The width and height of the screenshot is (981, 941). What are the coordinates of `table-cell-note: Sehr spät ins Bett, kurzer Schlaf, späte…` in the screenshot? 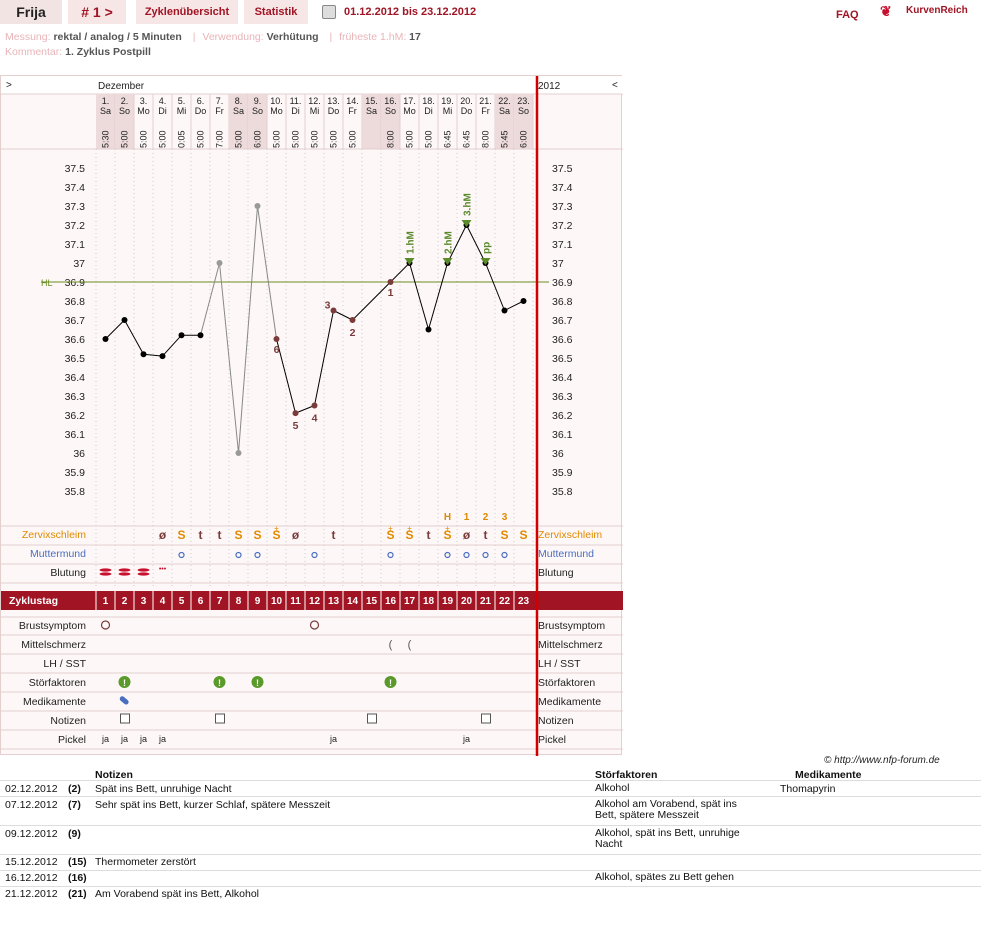 It's located at (213, 805).